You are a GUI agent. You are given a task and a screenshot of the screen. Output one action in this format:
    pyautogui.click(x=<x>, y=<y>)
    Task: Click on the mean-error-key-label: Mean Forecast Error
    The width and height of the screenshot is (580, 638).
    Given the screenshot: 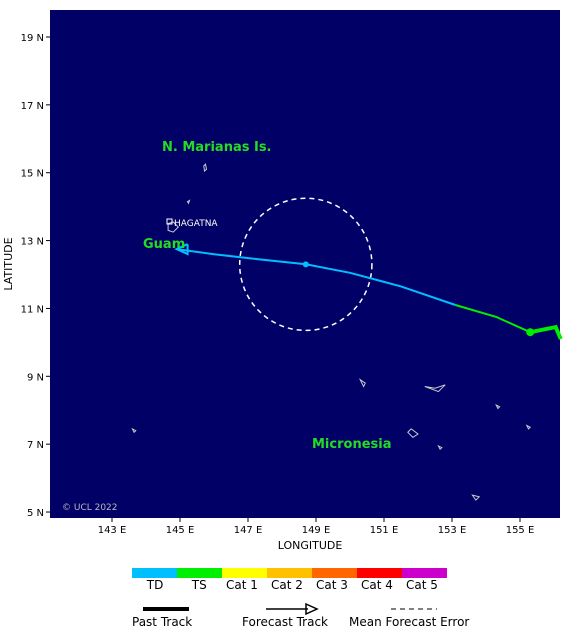 What is the action you would take?
    pyautogui.click(x=409, y=622)
    